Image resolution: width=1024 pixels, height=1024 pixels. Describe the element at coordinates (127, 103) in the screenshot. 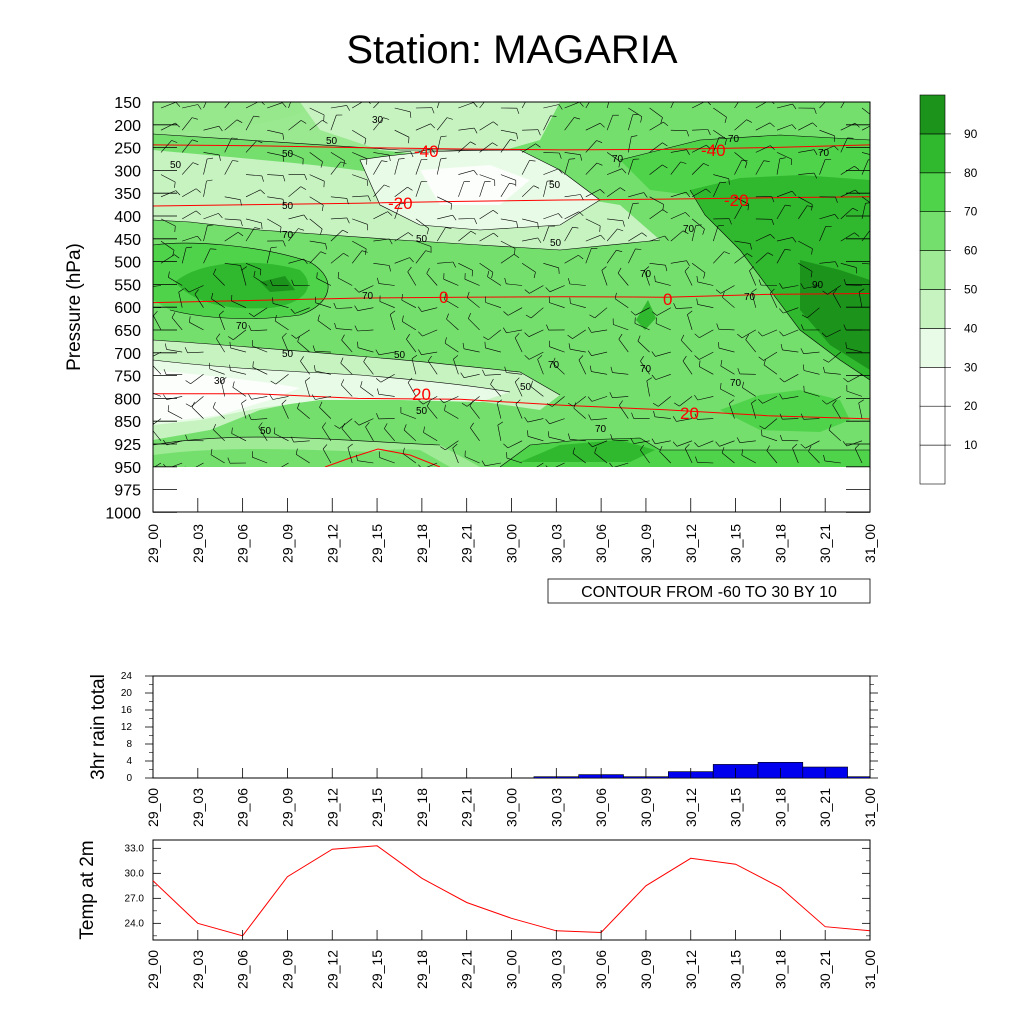

I see `pressure-tick-label: 150` at that location.